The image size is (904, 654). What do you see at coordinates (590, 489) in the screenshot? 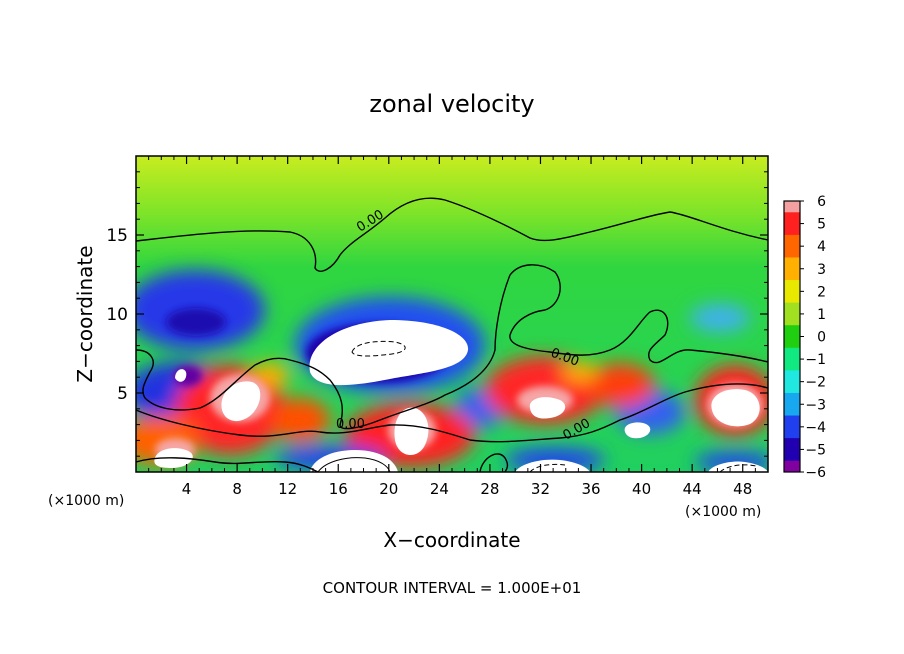
I see `x-tick-label: 36` at bounding box center [590, 489].